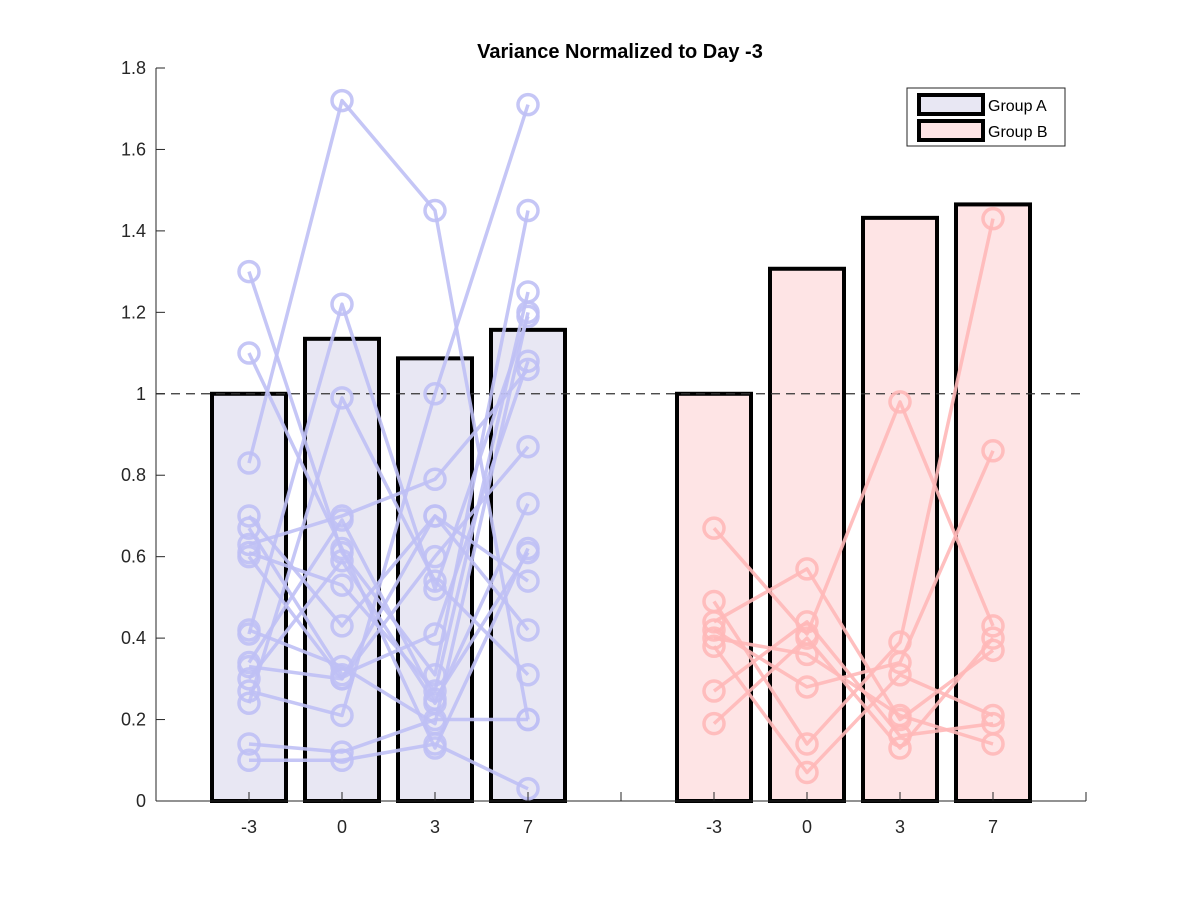 The height and width of the screenshot is (900, 1200). What do you see at coordinates (133, 557) in the screenshot?
I see `y-tick-label: 0.6` at bounding box center [133, 557].